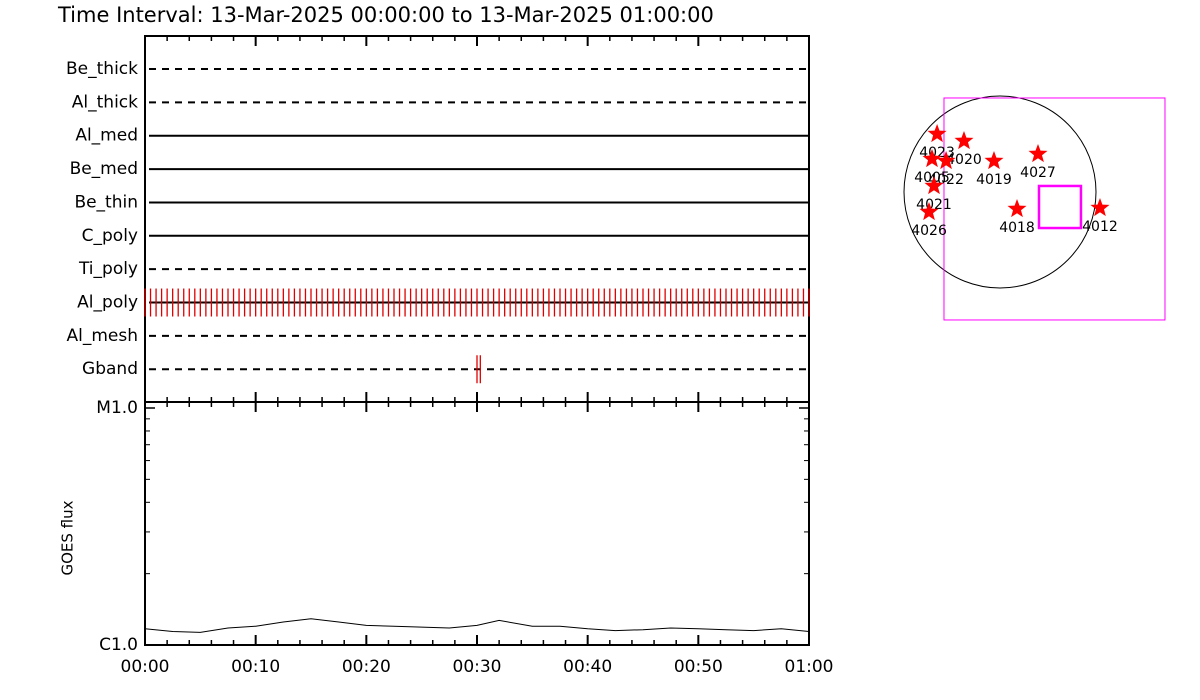  I want to click on region-label: 4027, so click(1038, 173).